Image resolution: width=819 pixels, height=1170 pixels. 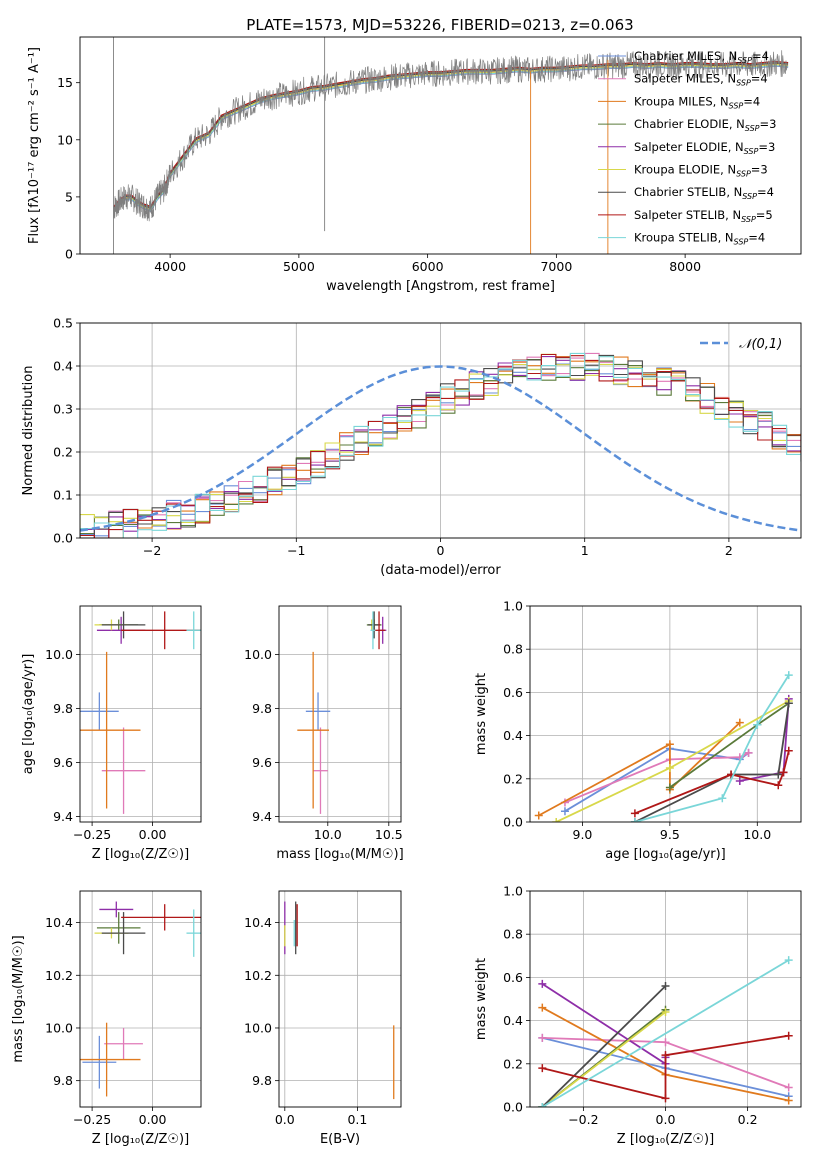 I want to click on spectrum-legend-label: Chabrier MILES, NSSP=4, so click(x=701, y=57).